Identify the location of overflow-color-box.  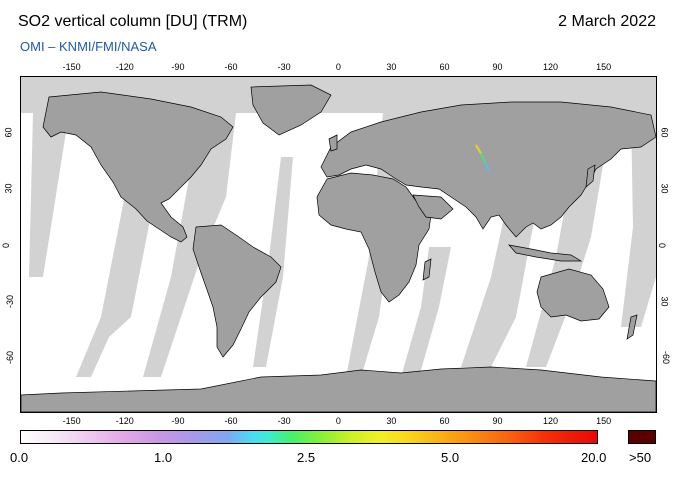
(642, 437).